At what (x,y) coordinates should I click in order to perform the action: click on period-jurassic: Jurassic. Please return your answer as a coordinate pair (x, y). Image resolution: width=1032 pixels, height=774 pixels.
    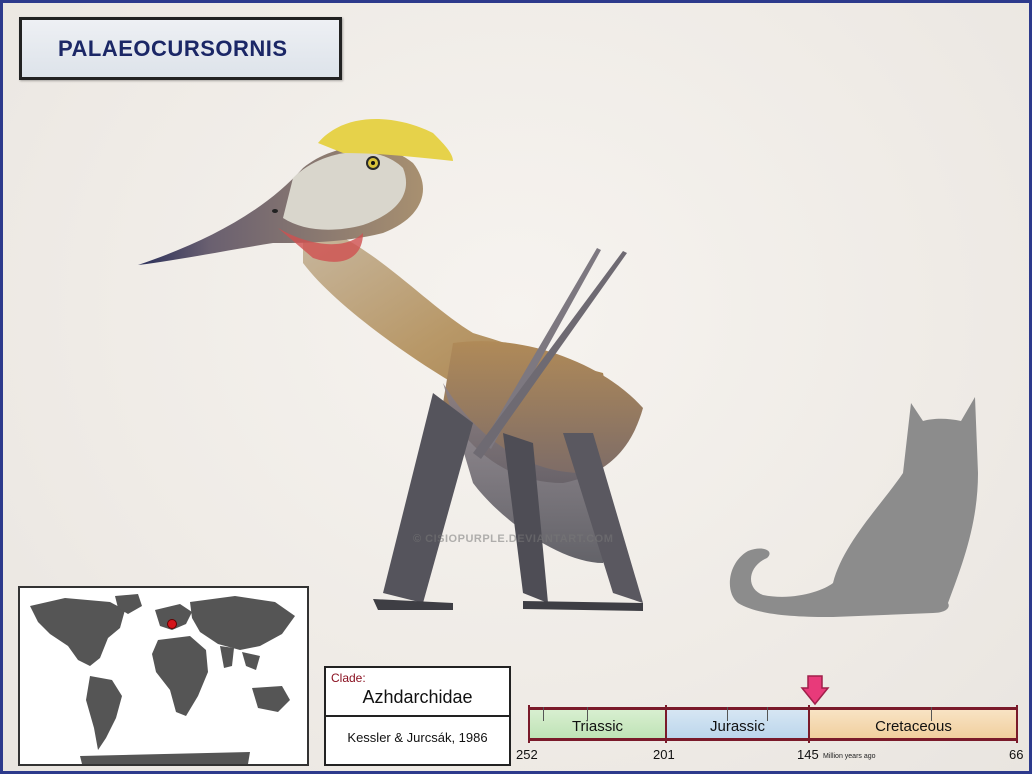
    Looking at the image, I should click on (737, 724).